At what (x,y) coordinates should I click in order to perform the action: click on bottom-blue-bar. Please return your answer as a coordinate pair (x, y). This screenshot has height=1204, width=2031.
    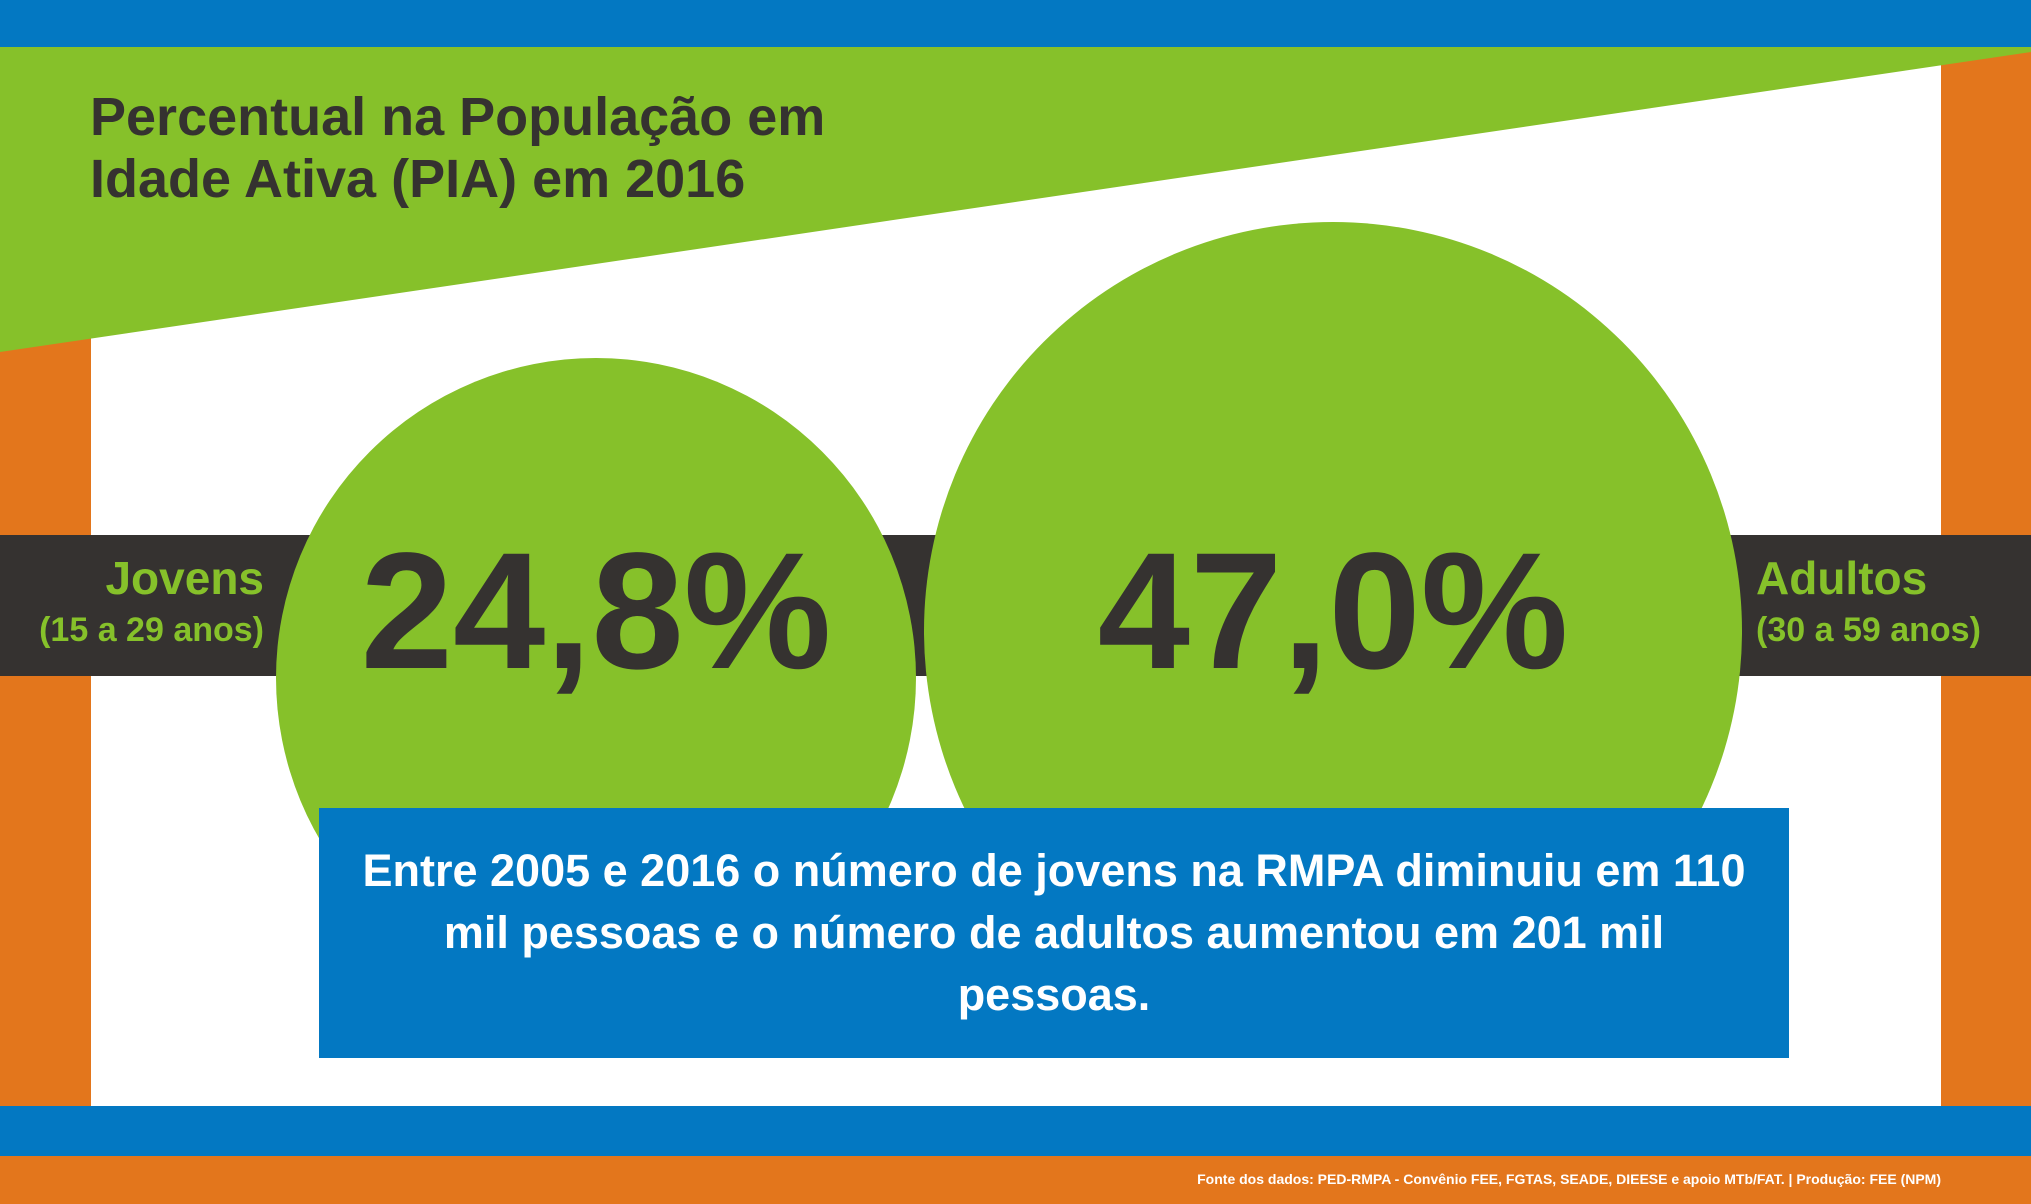
    Looking at the image, I should click on (1015, 1131).